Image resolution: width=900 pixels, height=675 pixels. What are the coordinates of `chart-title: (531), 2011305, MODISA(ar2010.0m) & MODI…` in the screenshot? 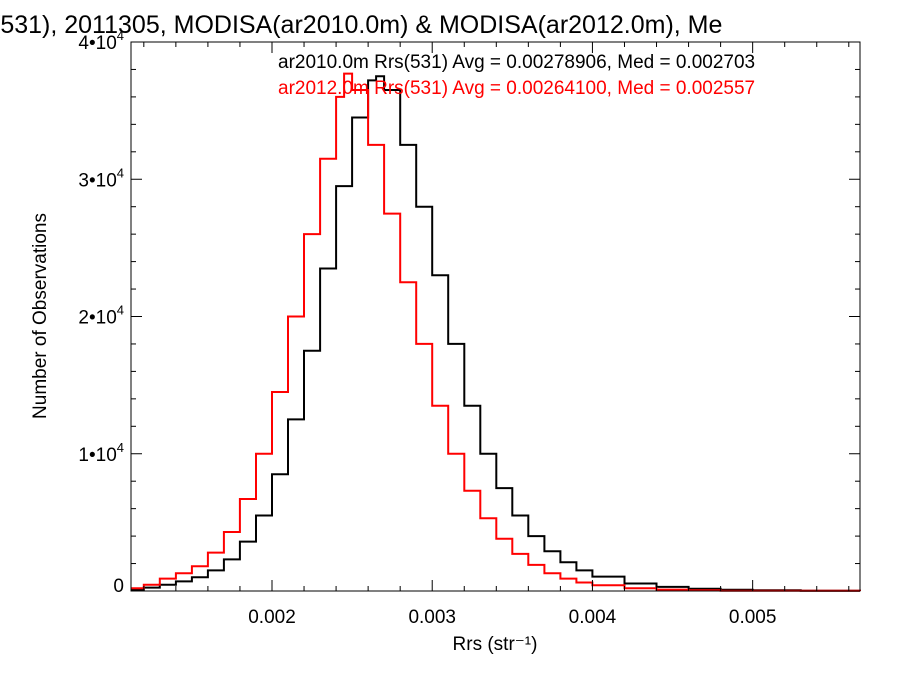 It's located at (361, 25).